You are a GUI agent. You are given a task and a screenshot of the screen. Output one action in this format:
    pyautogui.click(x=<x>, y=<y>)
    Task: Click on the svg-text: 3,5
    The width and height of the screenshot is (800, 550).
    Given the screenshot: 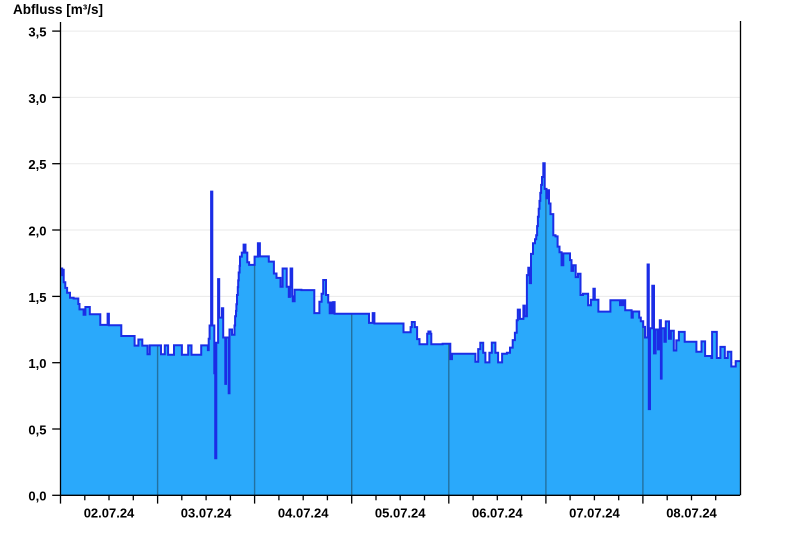 What is the action you would take?
    pyautogui.click(x=37, y=32)
    